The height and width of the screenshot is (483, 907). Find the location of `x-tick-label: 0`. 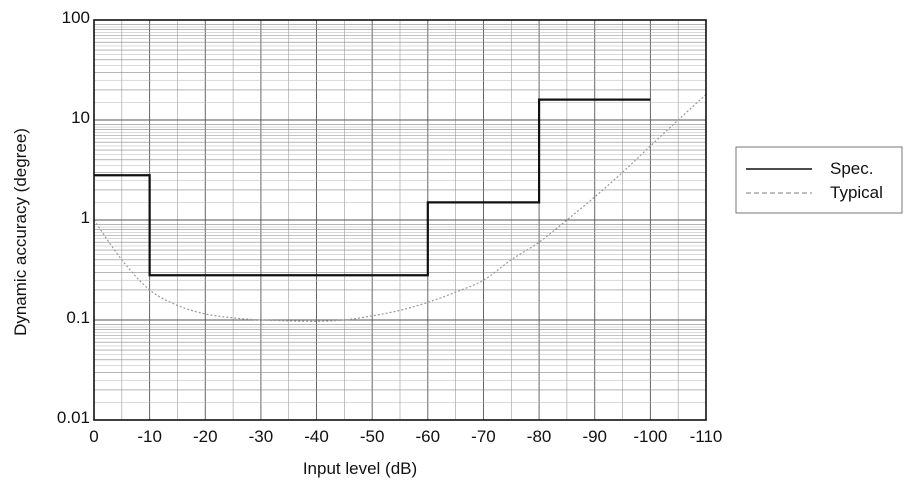

x-tick-label: 0 is located at coordinates (93, 436).